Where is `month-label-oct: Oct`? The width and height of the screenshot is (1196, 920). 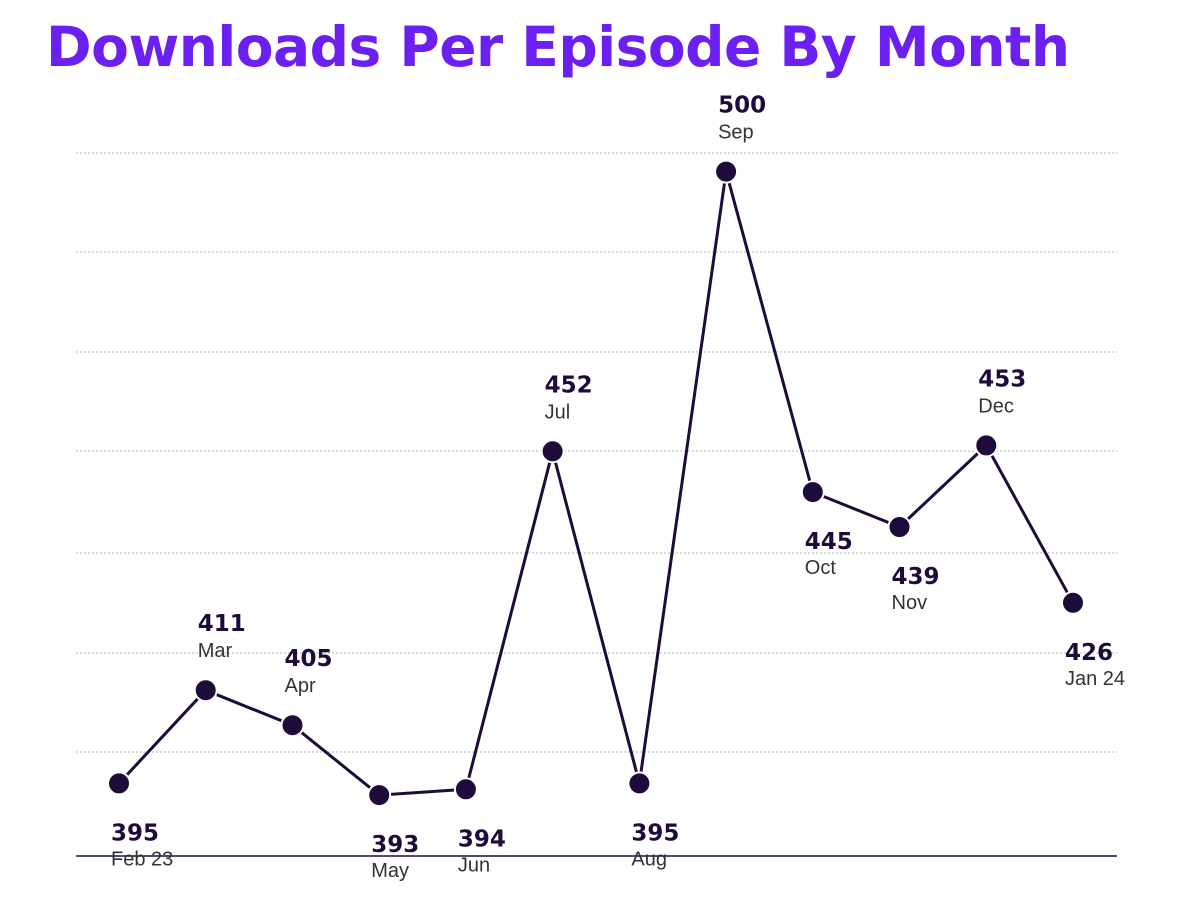 month-label-oct: Oct is located at coordinates (821, 568).